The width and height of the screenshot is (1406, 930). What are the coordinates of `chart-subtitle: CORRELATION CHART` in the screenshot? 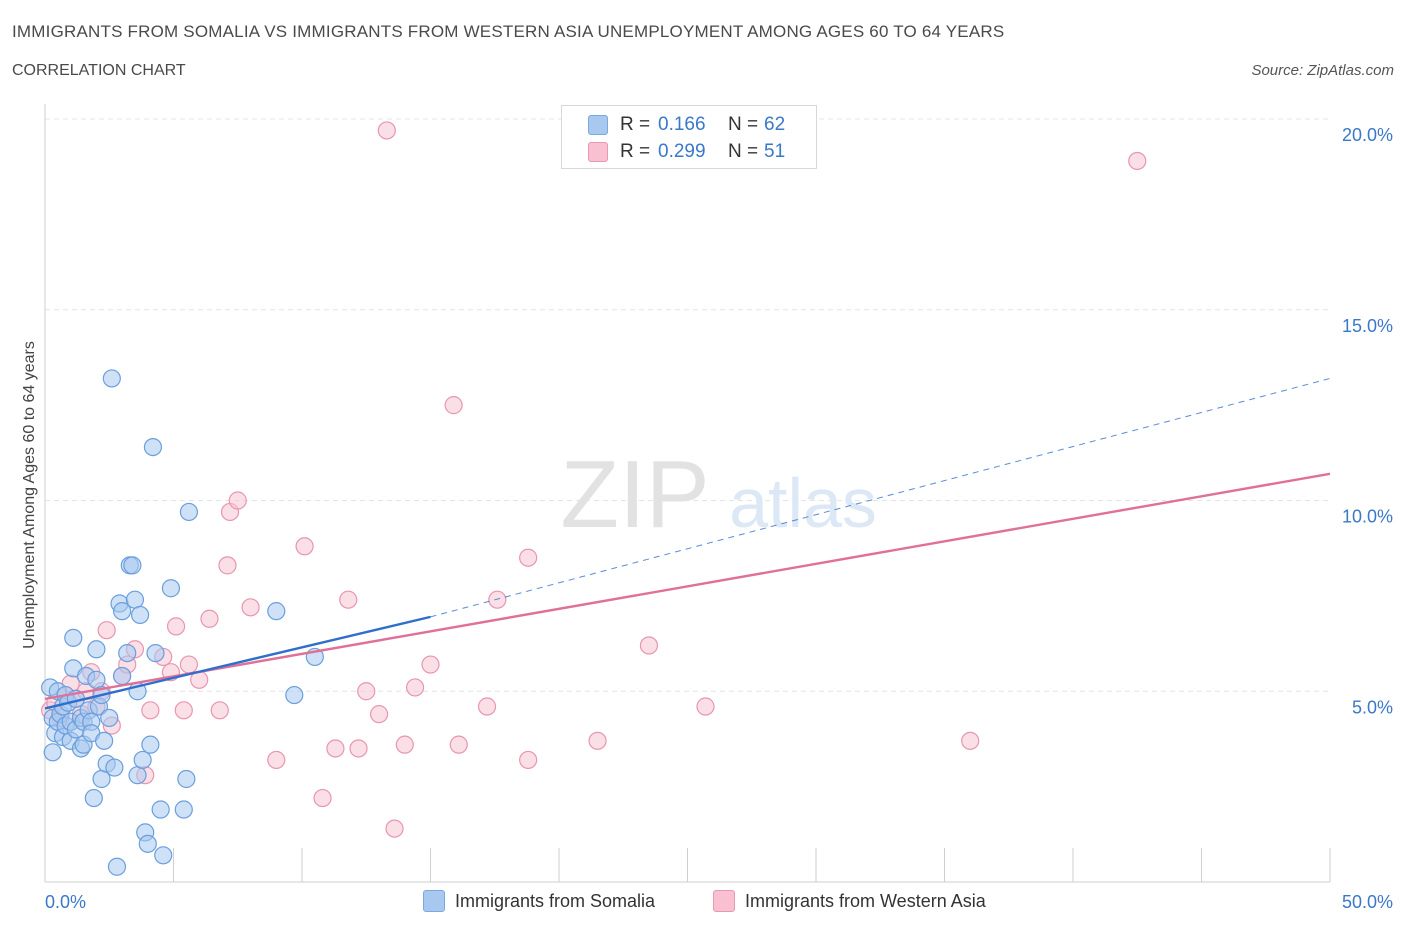 It's located at (99, 70).